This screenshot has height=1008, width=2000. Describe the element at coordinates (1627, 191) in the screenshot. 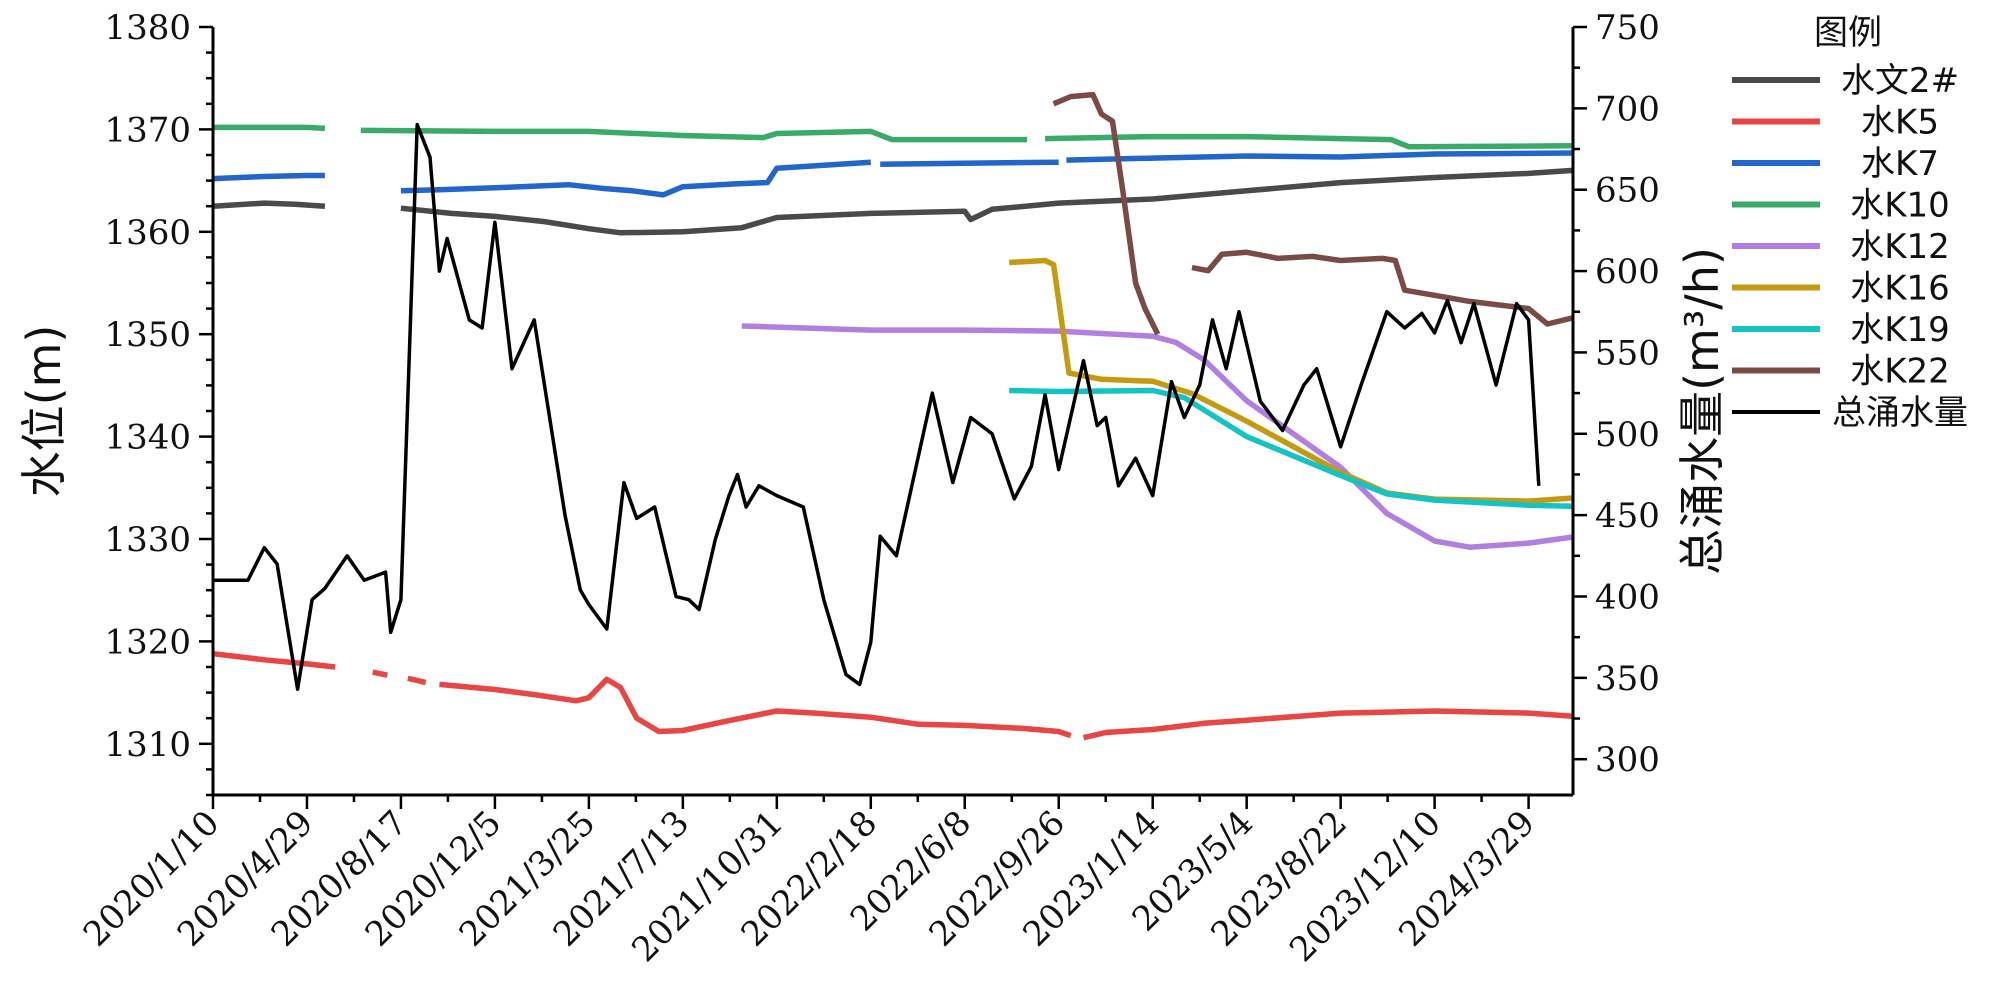

I see `y2-tick-label-7: 650` at that location.